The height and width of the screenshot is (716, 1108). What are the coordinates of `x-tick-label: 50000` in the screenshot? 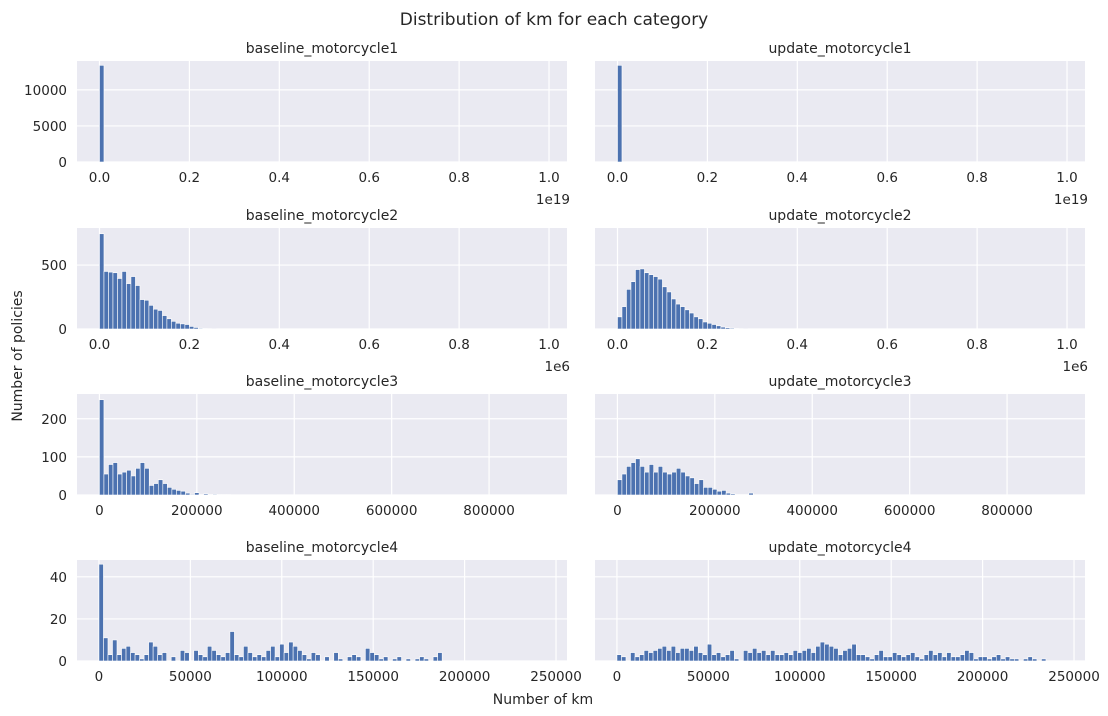 It's located at (708, 677).